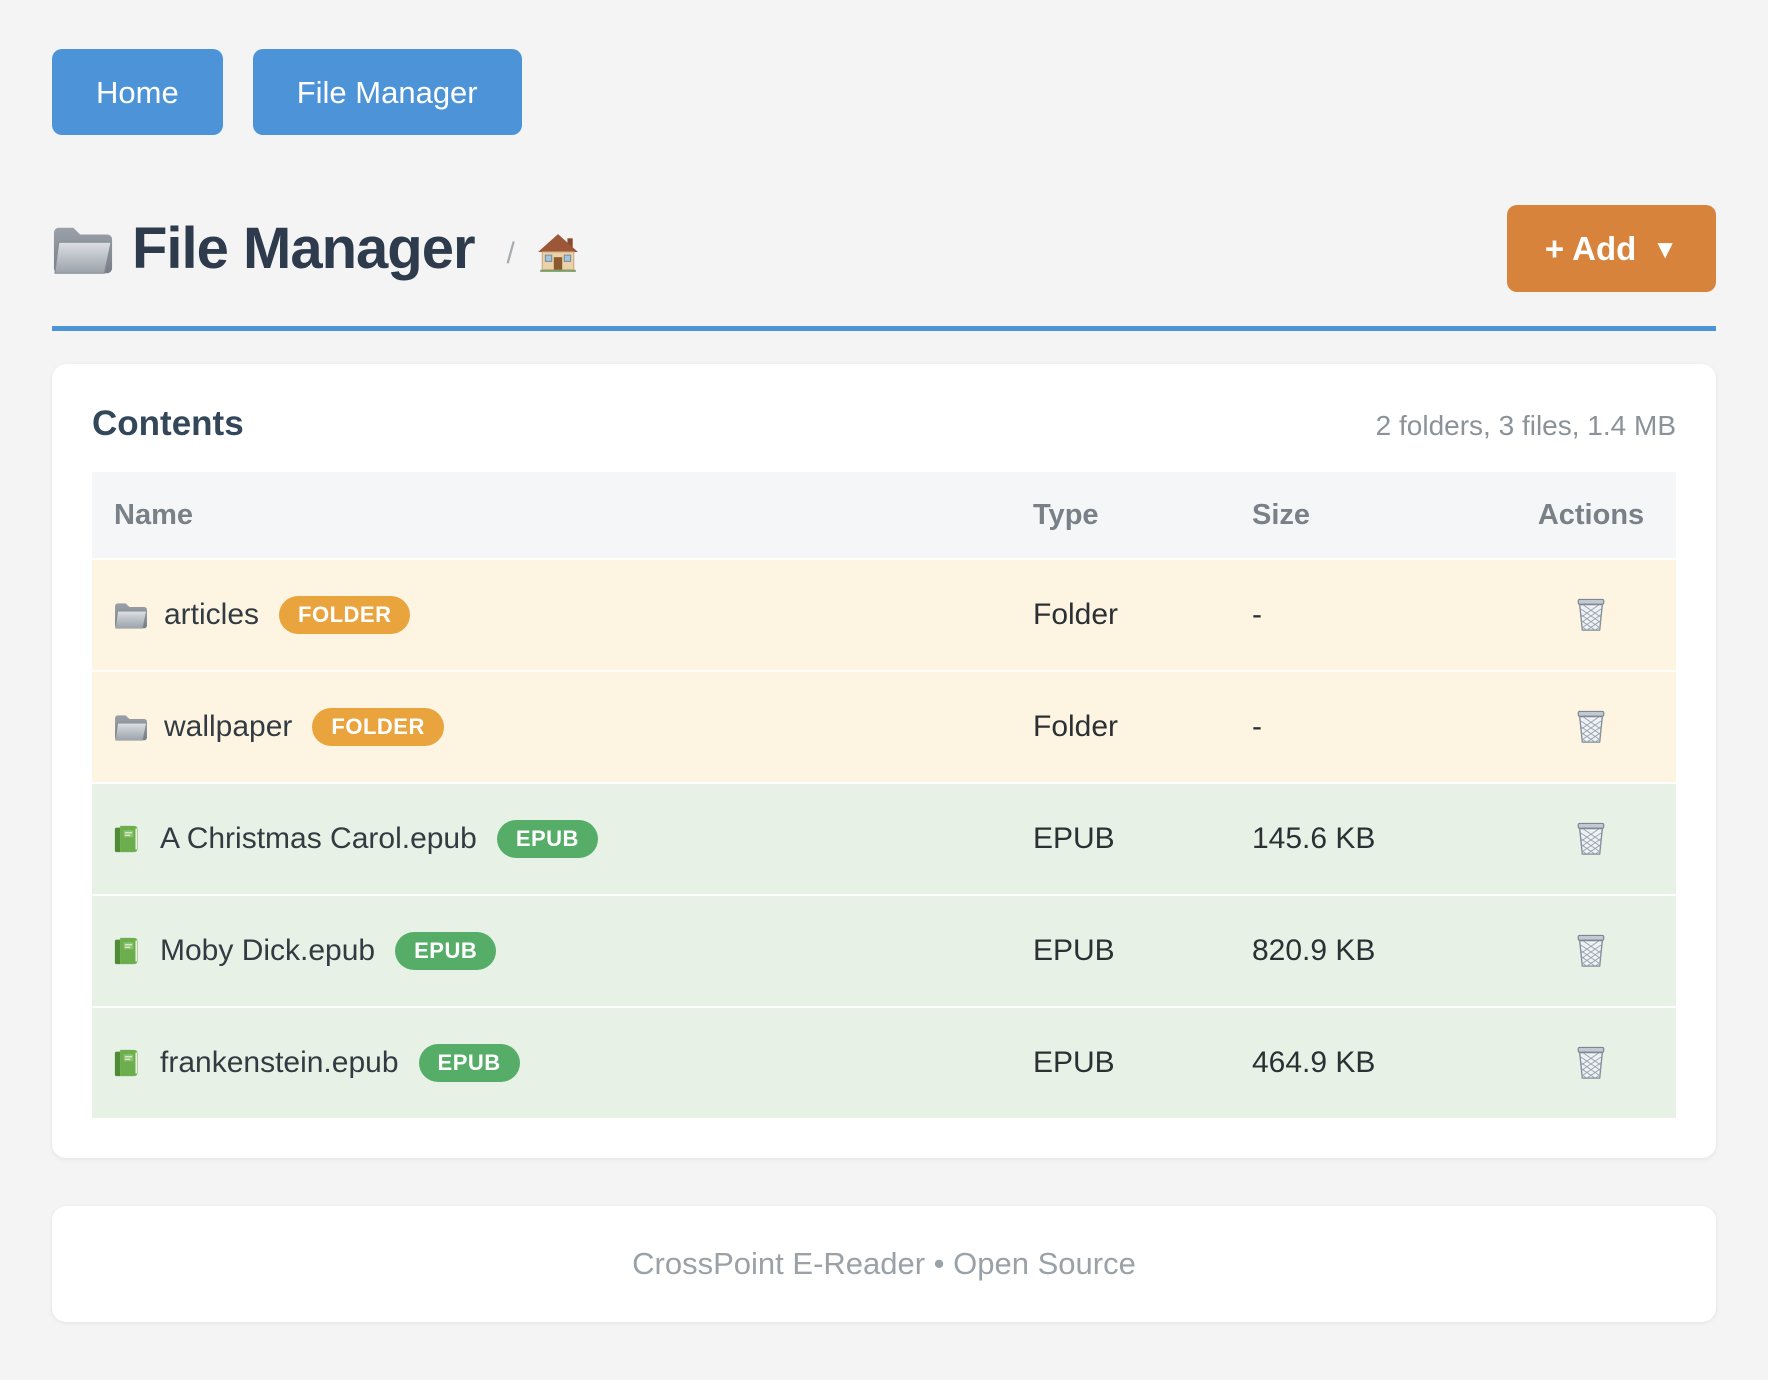  I want to click on caret-down-icon: ▼, so click(1665, 248).